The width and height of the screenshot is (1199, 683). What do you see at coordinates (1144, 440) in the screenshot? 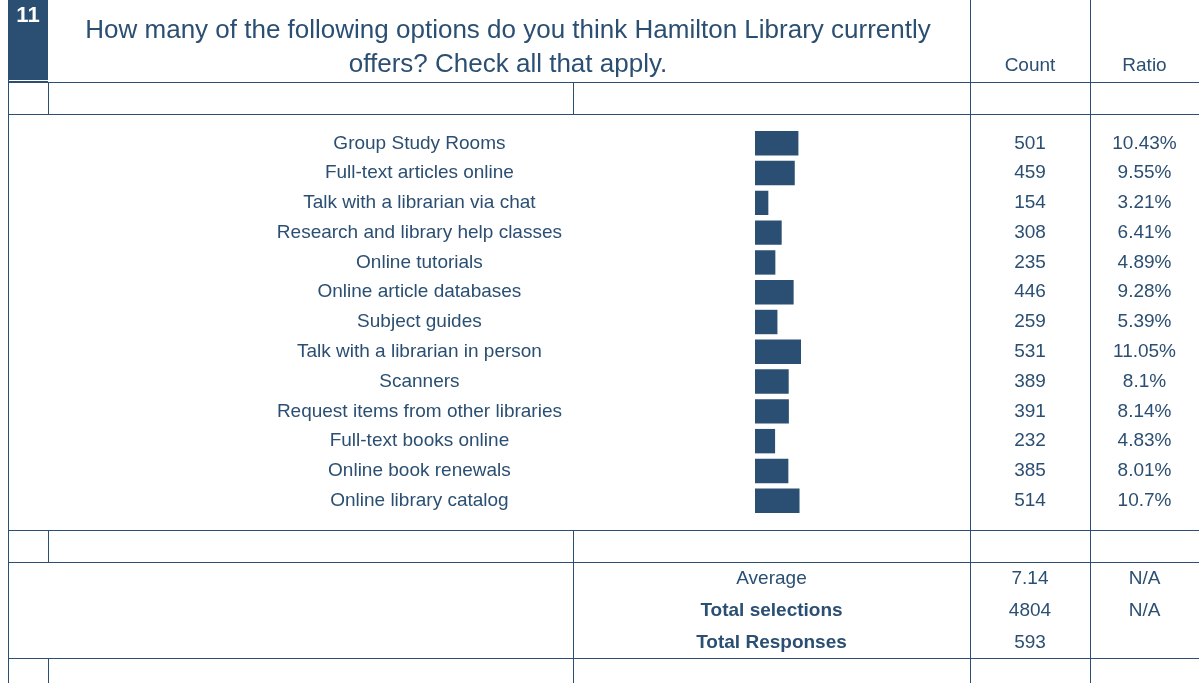
I see `text: 4.83%` at bounding box center [1144, 440].